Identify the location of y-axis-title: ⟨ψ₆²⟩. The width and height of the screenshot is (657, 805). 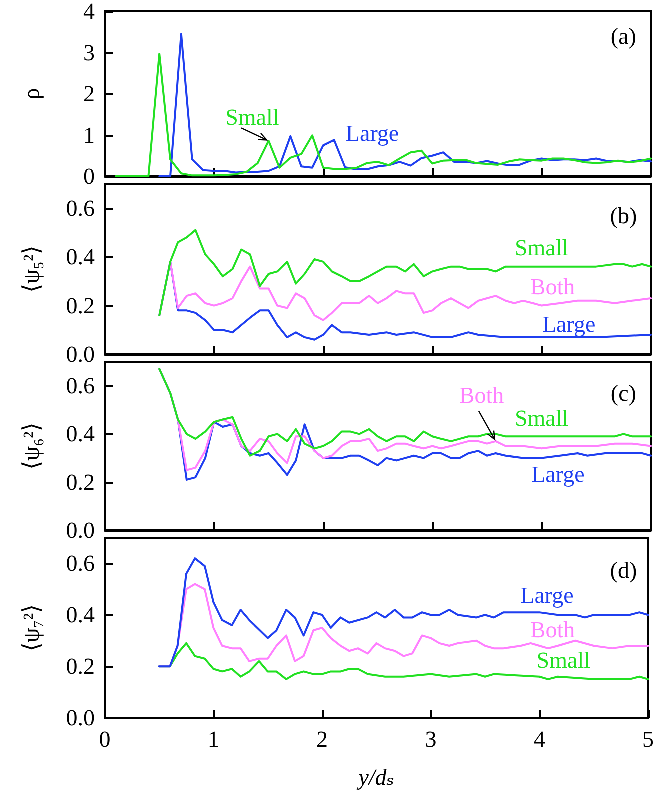
(31, 446).